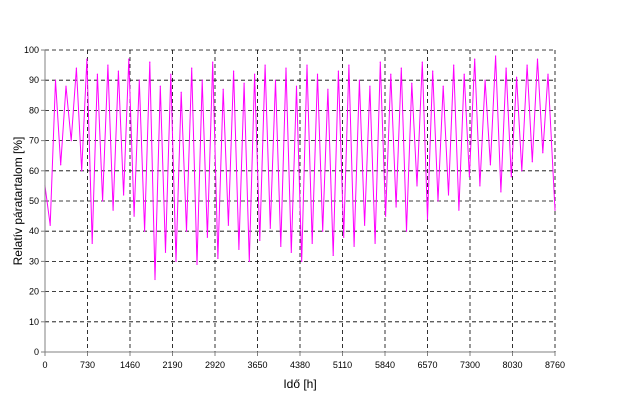 Image resolution: width=617 pixels, height=407 pixels. I want to click on y-tick-label: 10, so click(34, 322).